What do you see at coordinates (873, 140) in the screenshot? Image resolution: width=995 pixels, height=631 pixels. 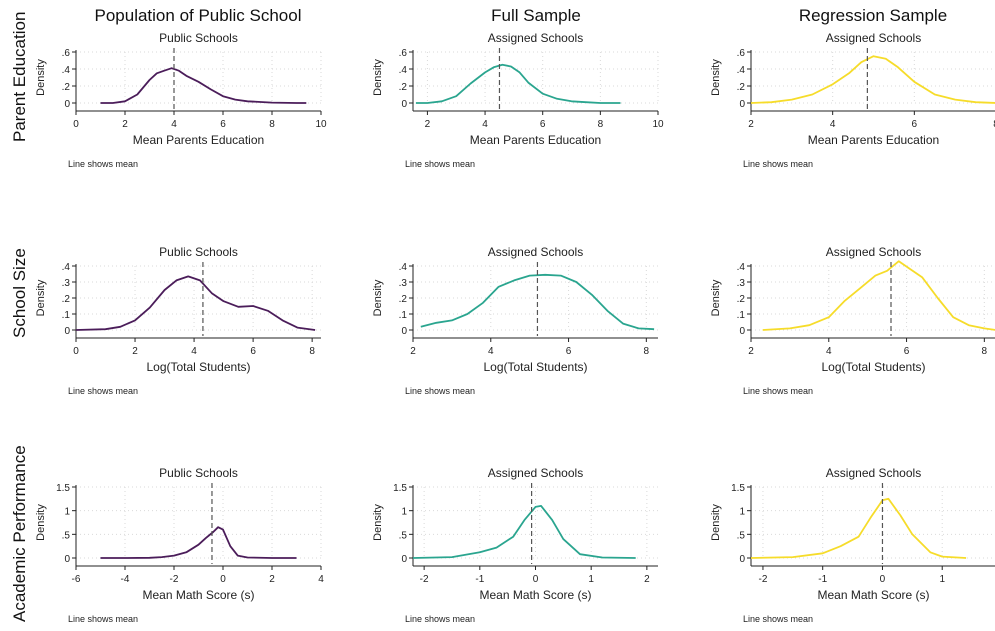 I see `x-axis-label: Mean Parents Education` at bounding box center [873, 140].